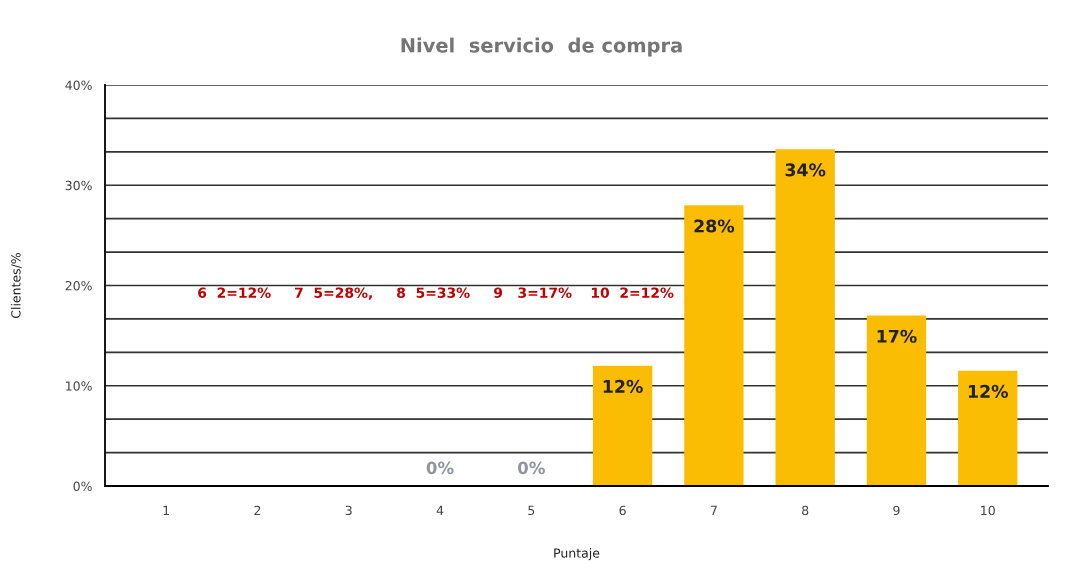 This screenshot has width=1068, height=571. What do you see at coordinates (433, 292) in the screenshot?
I see `annotation: 8 5=33%` at bounding box center [433, 292].